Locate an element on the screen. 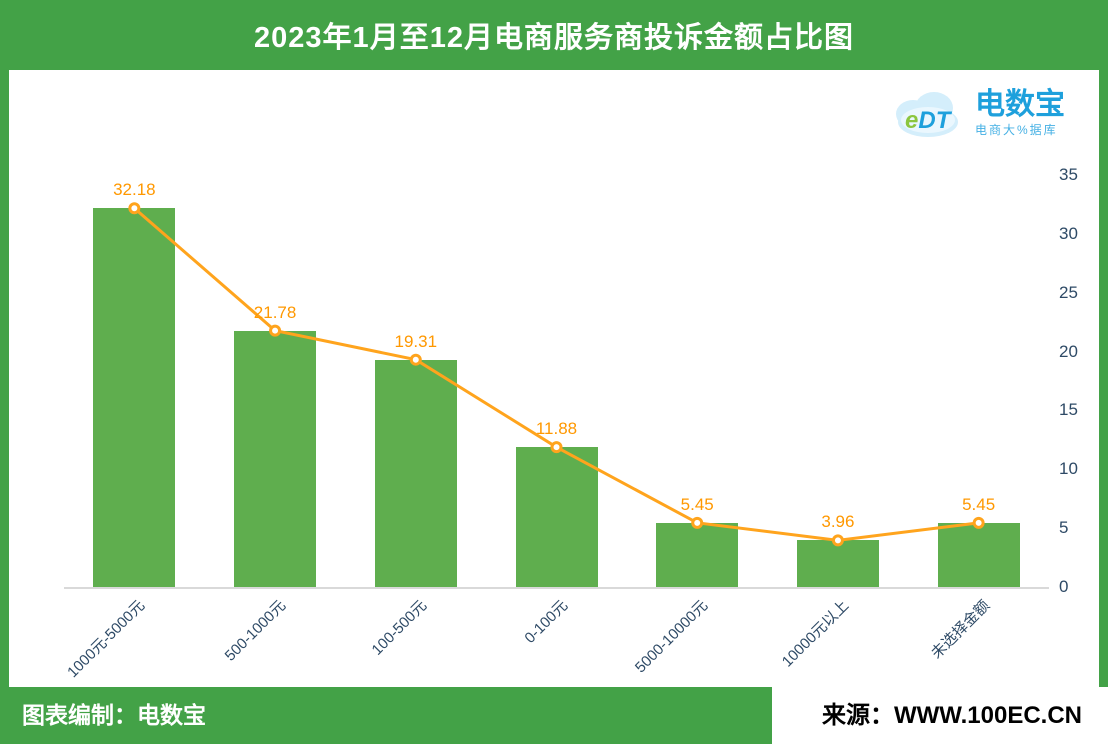 This screenshot has width=1108, height=744. data-label: 19.31 is located at coordinates (416, 341).